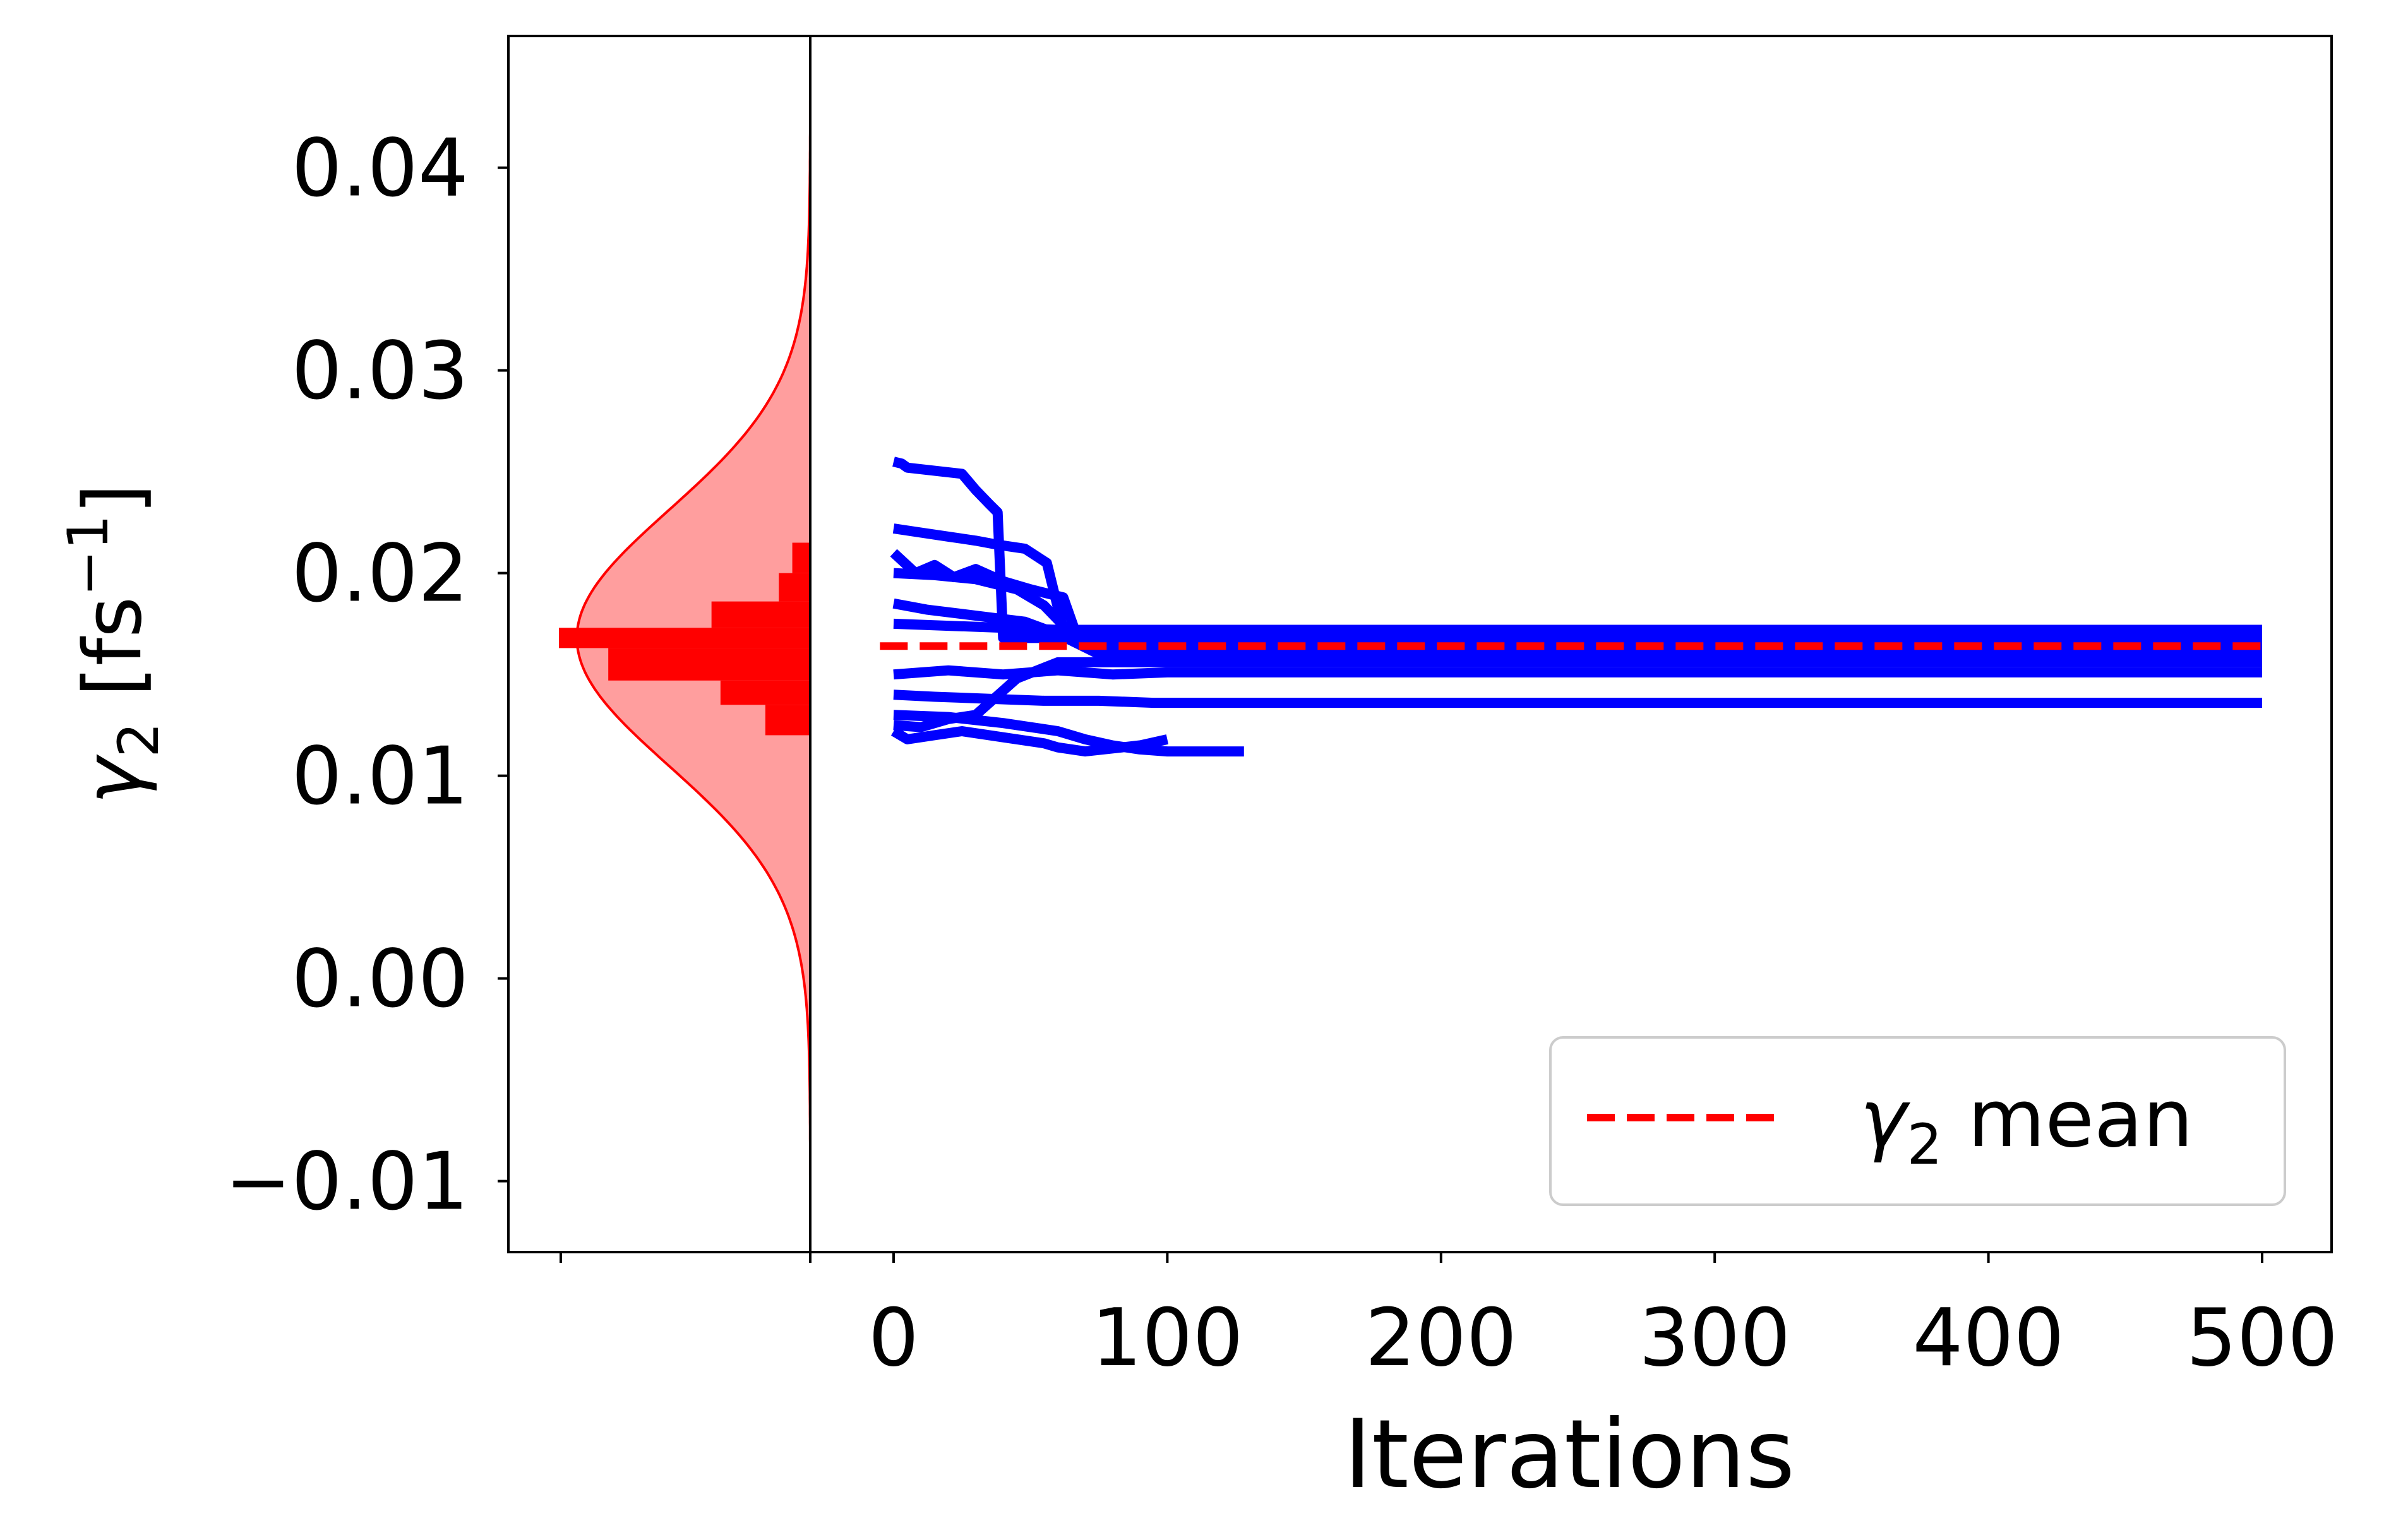 Image resolution: width=2384 pixels, height=1540 pixels. What do you see at coordinates (366, 675) in the screenshot?
I see `y-axis: −0.01 0.00 0.01 0.02 0.03 0.04` at bounding box center [366, 675].